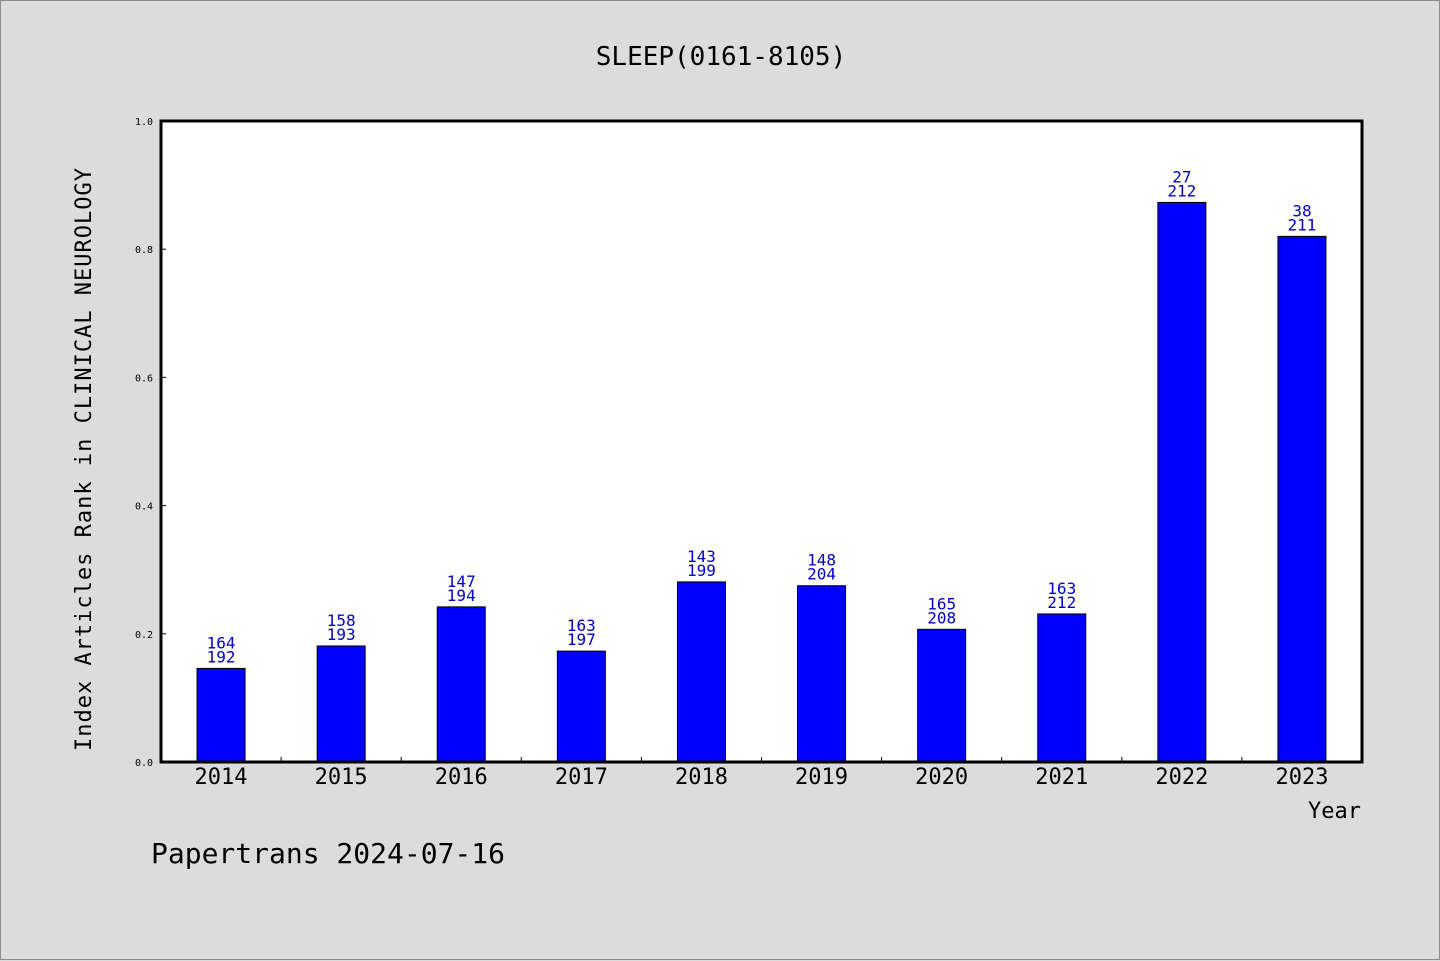 This screenshot has height=961, width=1440. I want to click on x-tick-label-2022: 2022, so click(1181, 777).